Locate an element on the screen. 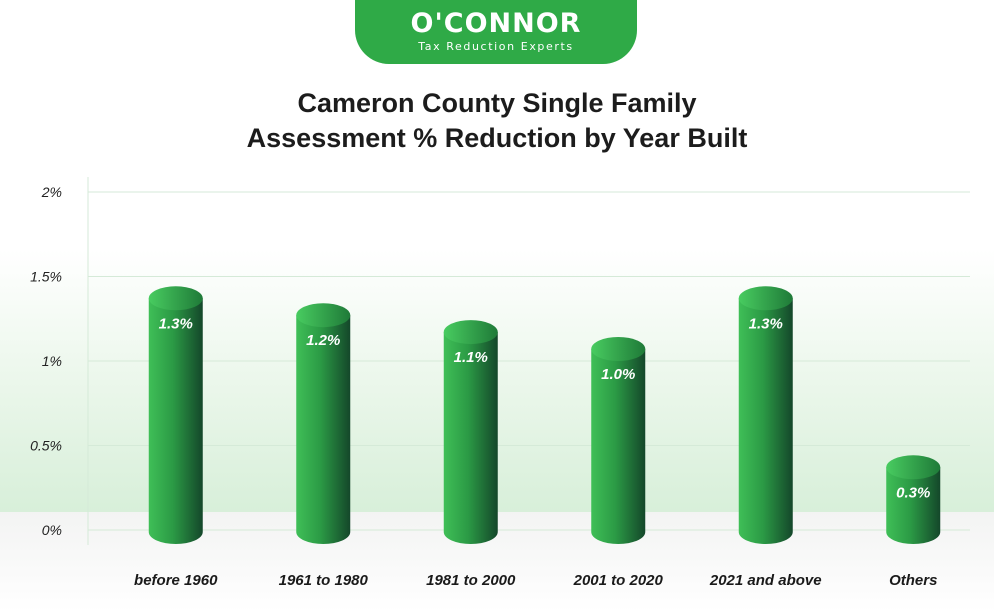 This screenshot has width=994, height=612. bar: 1.2% is located at coordinates (323, 423).